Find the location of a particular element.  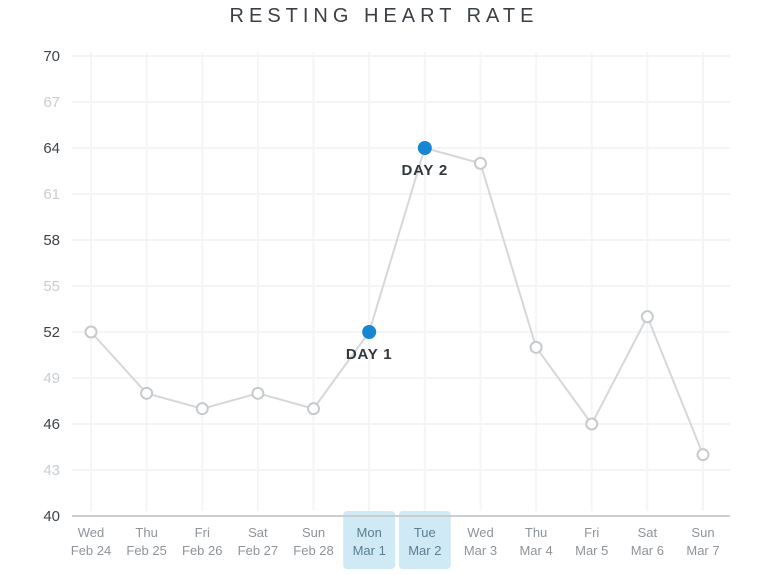

x-label-date: Feb 27 is located at coordinates (258, 550).